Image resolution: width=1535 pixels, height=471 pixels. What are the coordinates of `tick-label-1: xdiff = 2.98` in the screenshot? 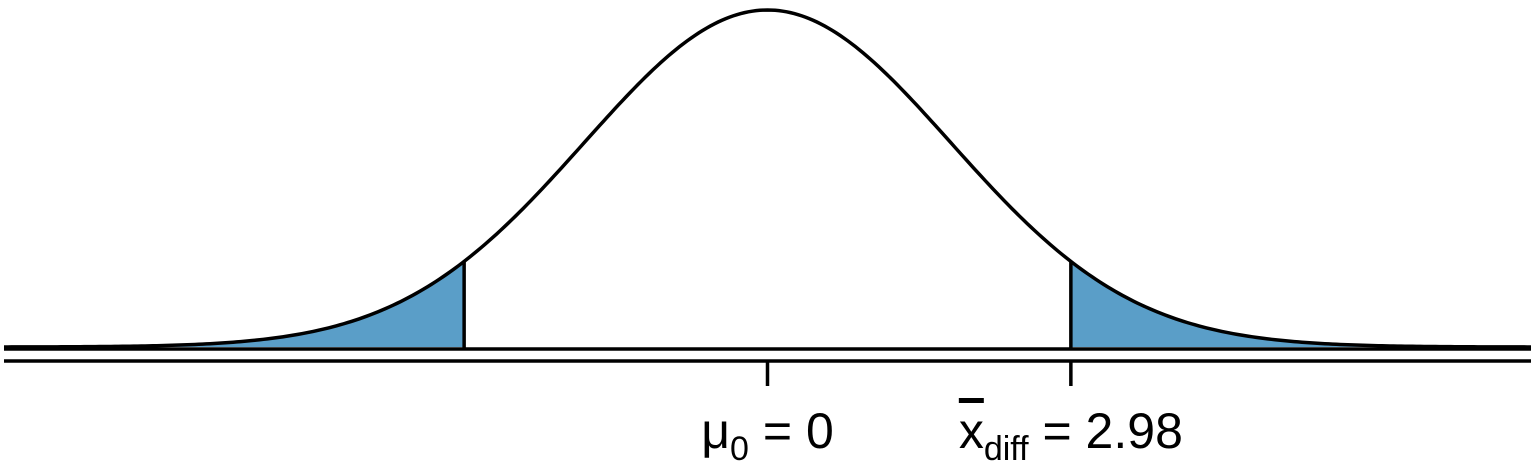 It's located at (1071, 435).